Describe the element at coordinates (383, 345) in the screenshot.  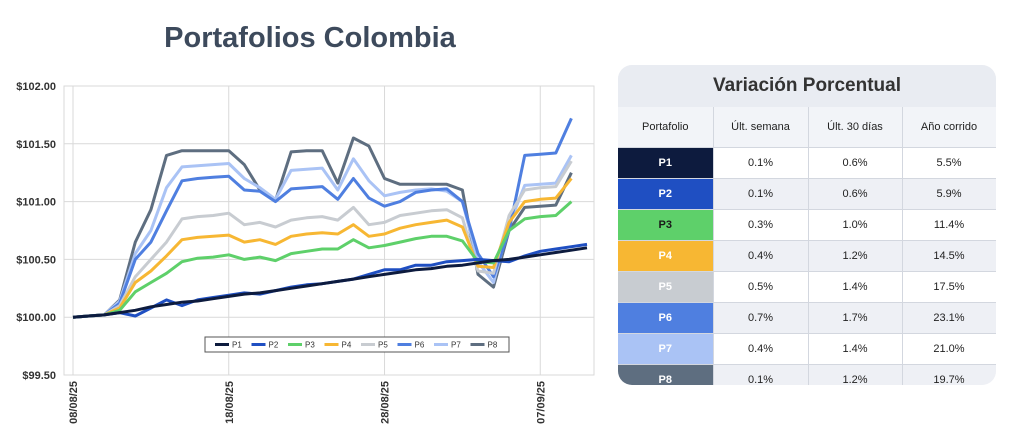
I see `legend-label: P5` at that location.